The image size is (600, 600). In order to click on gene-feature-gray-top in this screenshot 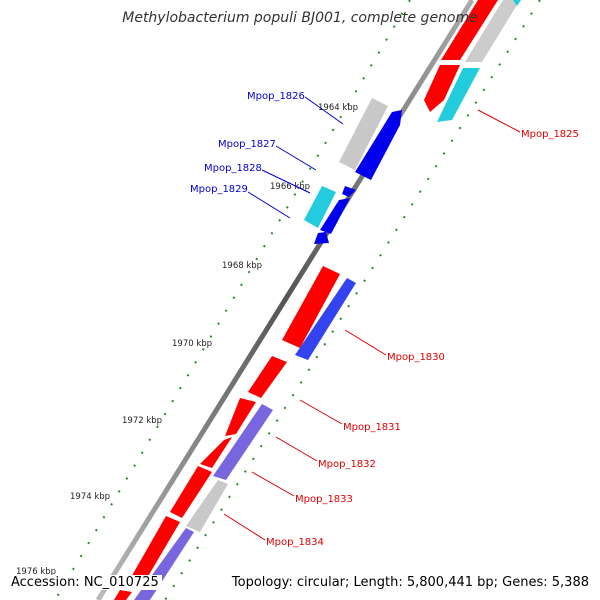, I will do `click(492, 31)`.